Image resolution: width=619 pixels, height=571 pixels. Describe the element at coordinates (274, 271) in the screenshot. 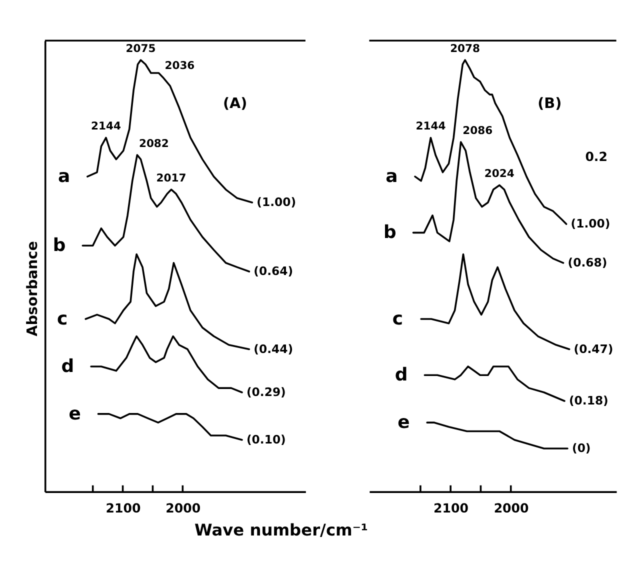

I see `annotation: (0.64)` at that location.